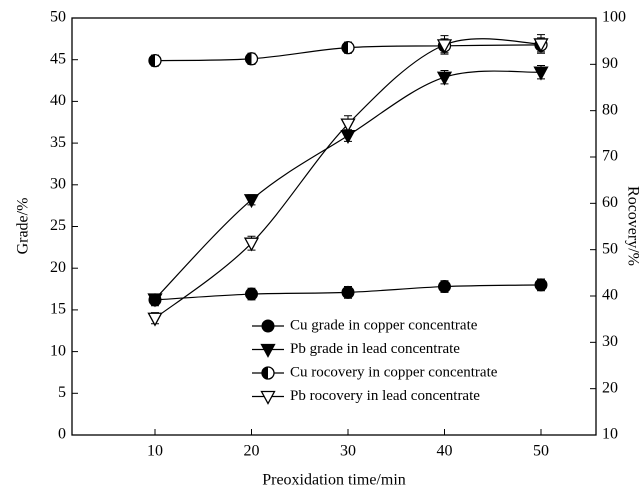 This screenshot has height=497, width=644. I want to click on y2-axis-title: Rocovery/%, so click(632, 226).